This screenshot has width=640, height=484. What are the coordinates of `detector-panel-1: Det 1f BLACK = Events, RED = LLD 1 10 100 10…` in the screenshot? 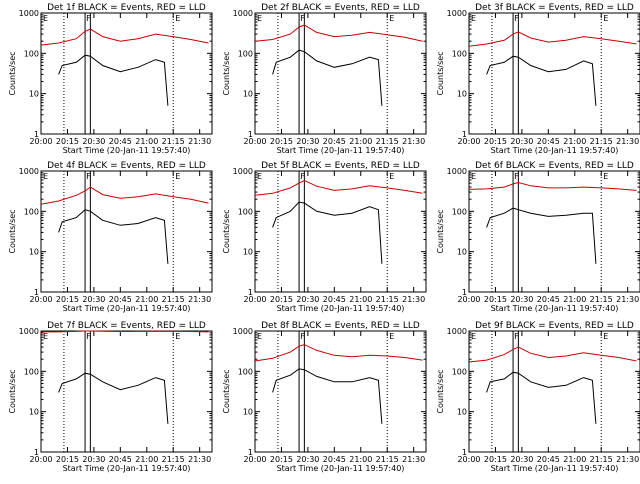 It's located at (110, 79).